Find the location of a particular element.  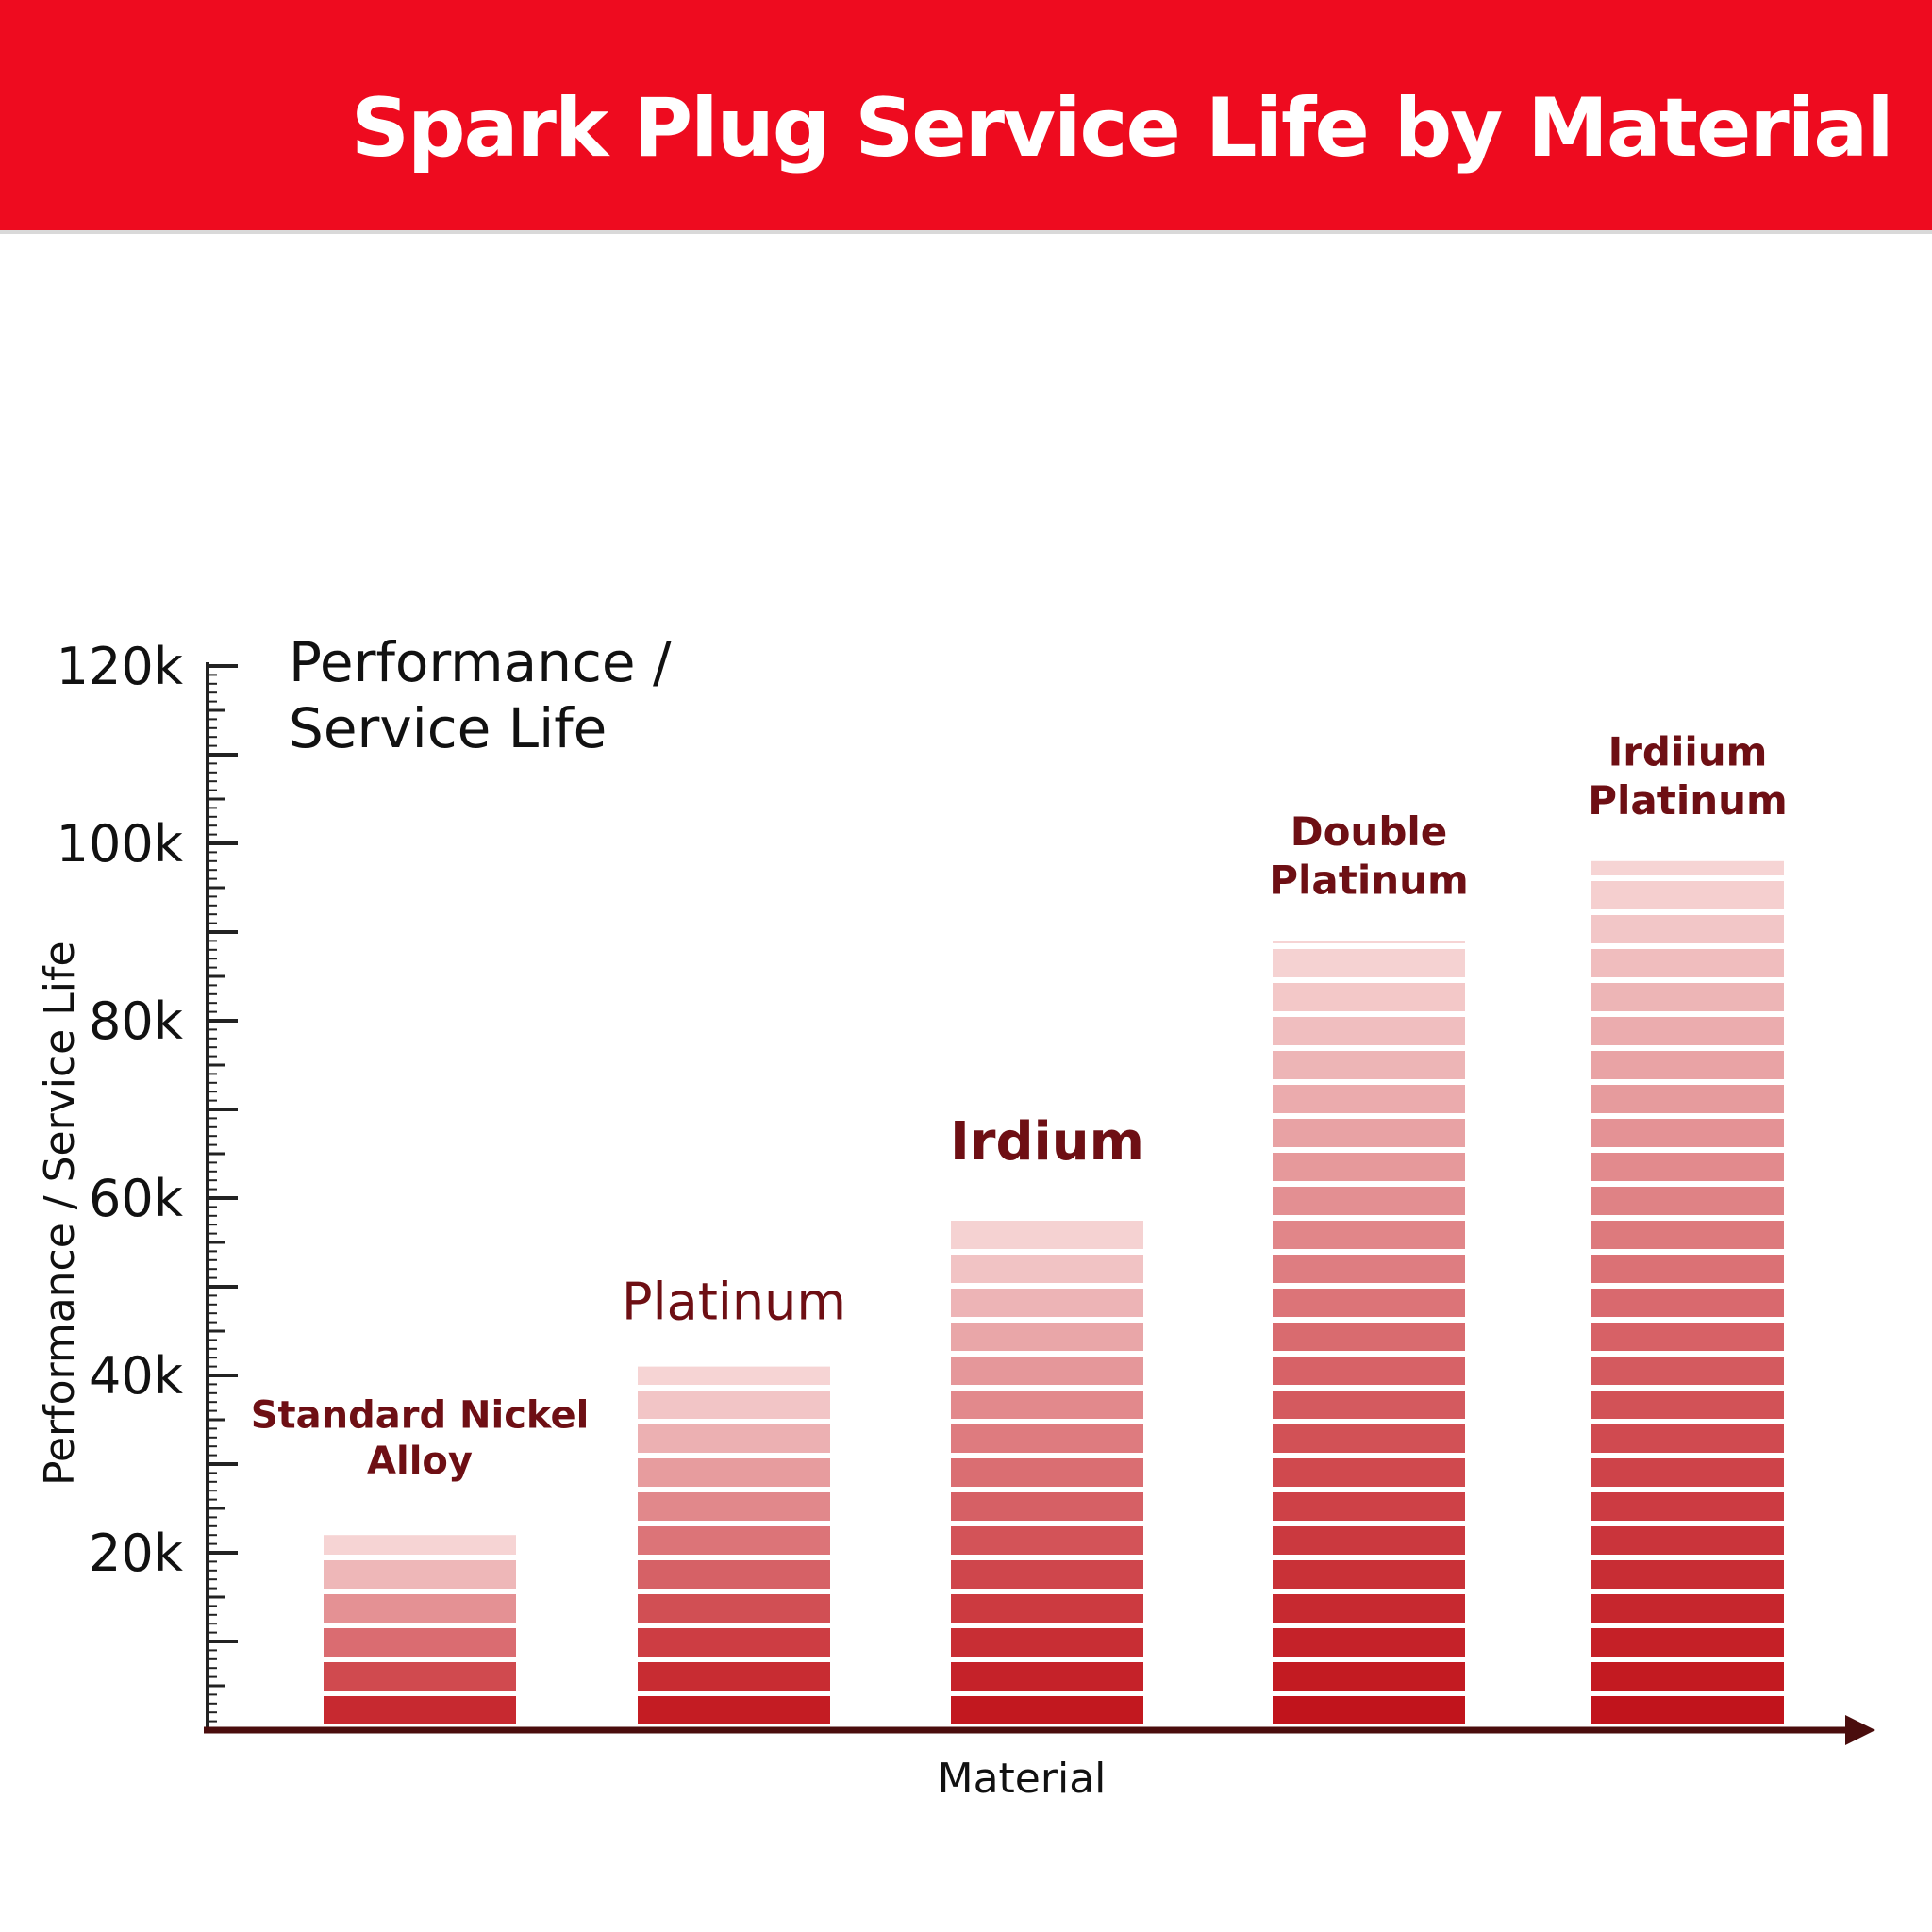

category-label-line: Irdium is located at coordinates (1047, 1142).